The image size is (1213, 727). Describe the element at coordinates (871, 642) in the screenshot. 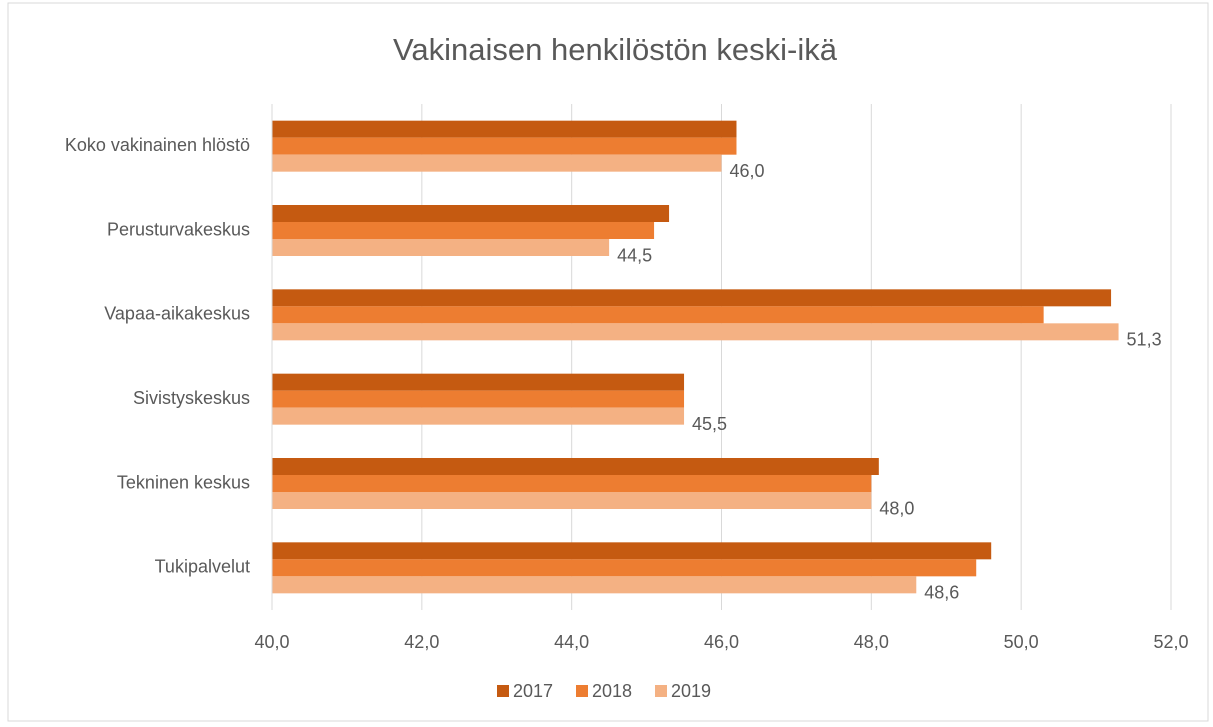

I see `x-tick-label: 48,0` at that location.